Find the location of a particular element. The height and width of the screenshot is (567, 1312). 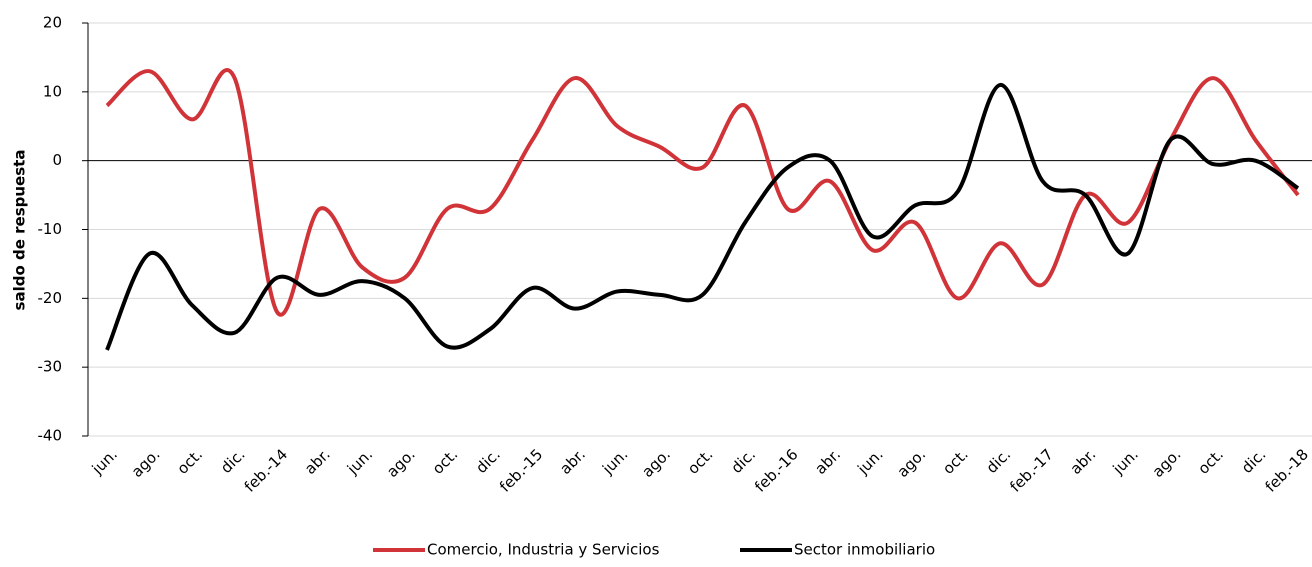

x-tick-label: feb.-15 is located at coordinates (521, 470).